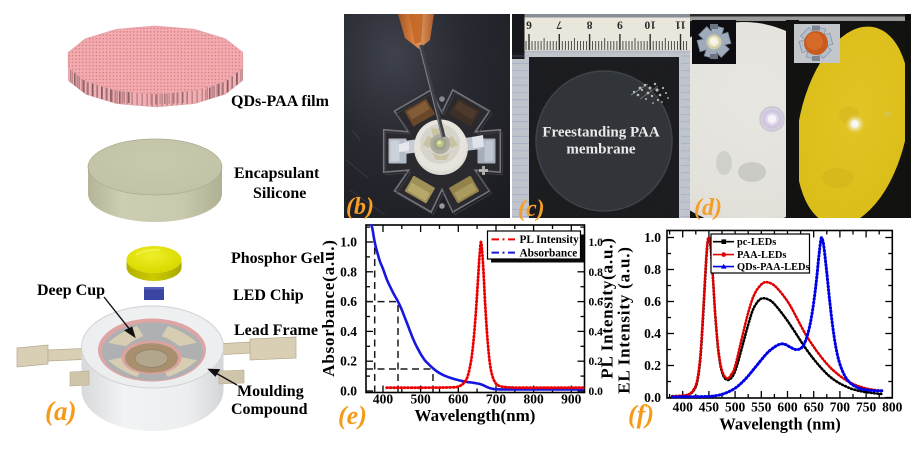 Image resolution: width=917 pixels, height=457 pixels. I want to click on svg-text: 7, so click(559, 25).